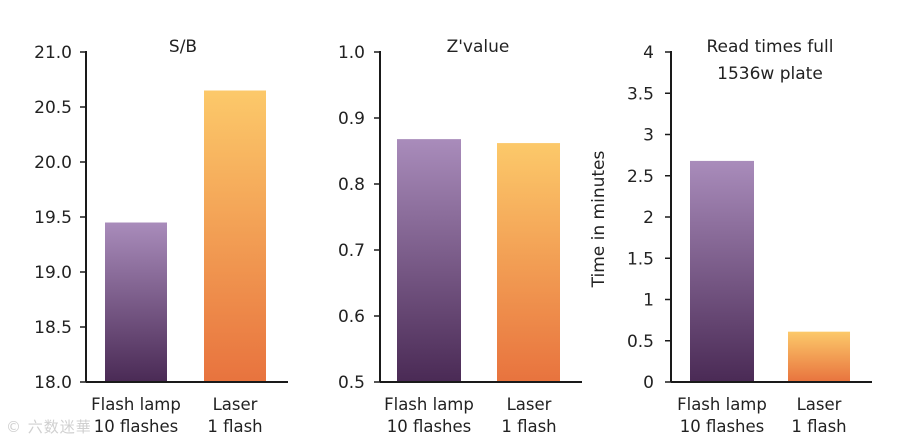  I want to click on y-tick-label-2-6: 1.0, so click(351, 53).